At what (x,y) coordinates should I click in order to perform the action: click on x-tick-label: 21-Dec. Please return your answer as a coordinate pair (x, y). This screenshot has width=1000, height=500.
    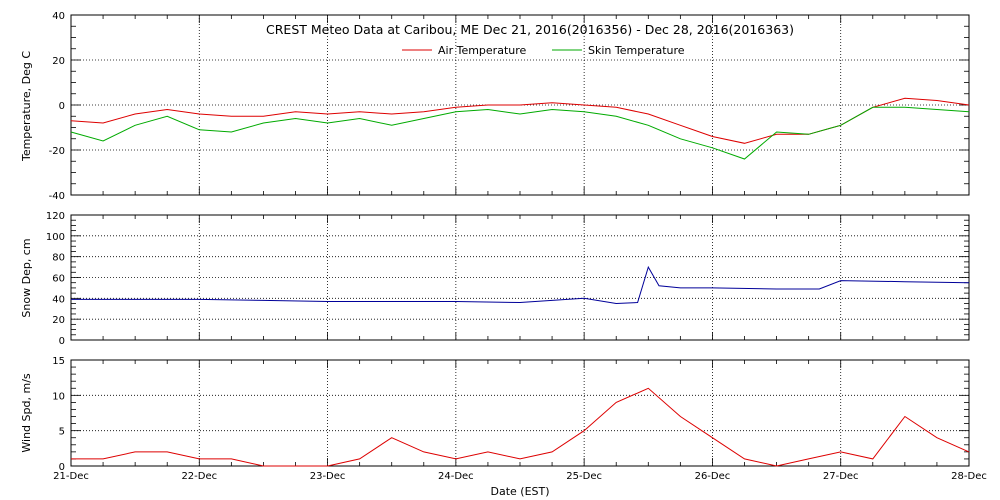
    Looking at the image, I should click on (71, 476).